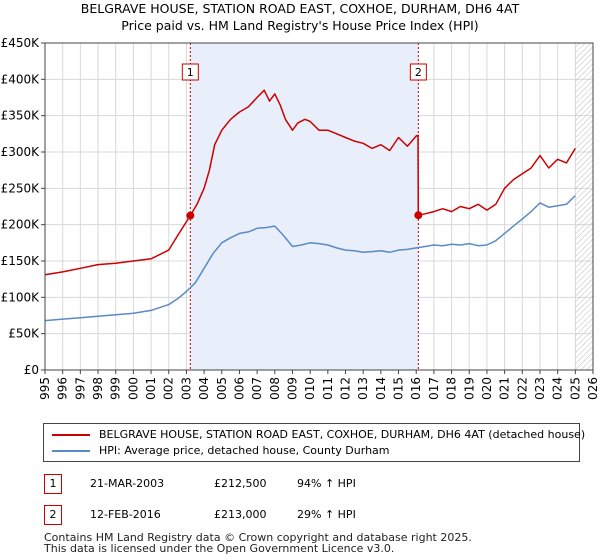  What do you see at coordinates (593, 388) in the screenshot?
I see `x-tick-label: 2026` at bounding box center [593, 388].